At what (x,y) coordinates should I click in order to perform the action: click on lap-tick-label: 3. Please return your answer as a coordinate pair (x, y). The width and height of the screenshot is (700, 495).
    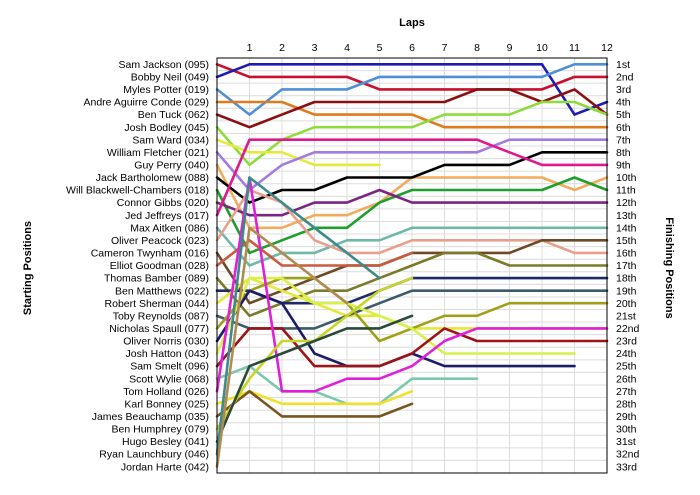
    Looking at the image, I should click on (315, 48).